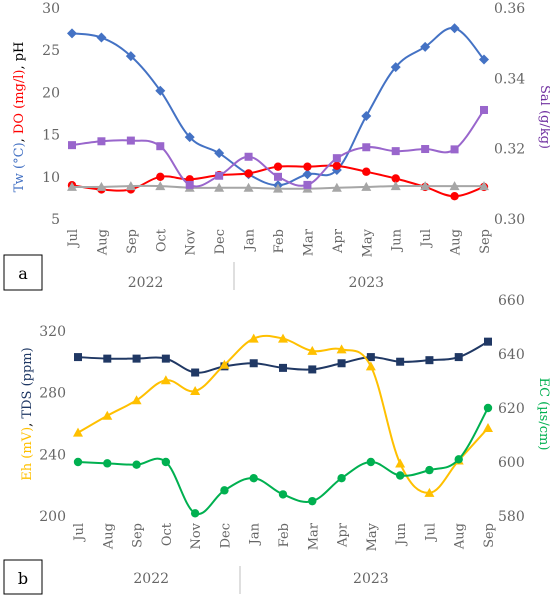 The image size is (550, 597). What do you see at coordinates (308, 242) in the screenshot?
I see `panel-a-month-label: Mar` at bounding box center [308, 242].